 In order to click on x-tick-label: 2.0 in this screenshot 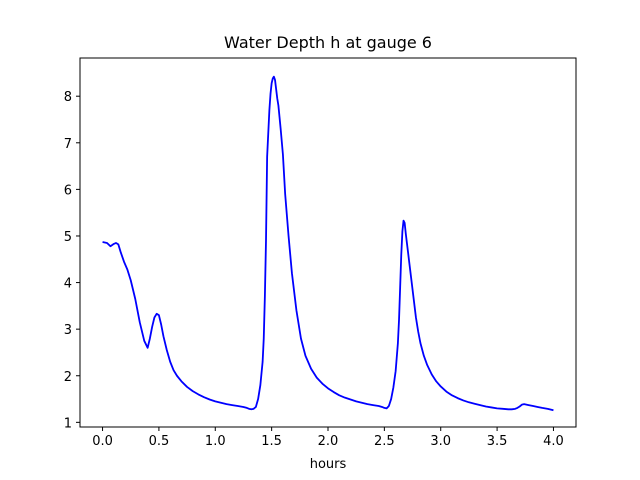, I will do `click(328, 441)`.